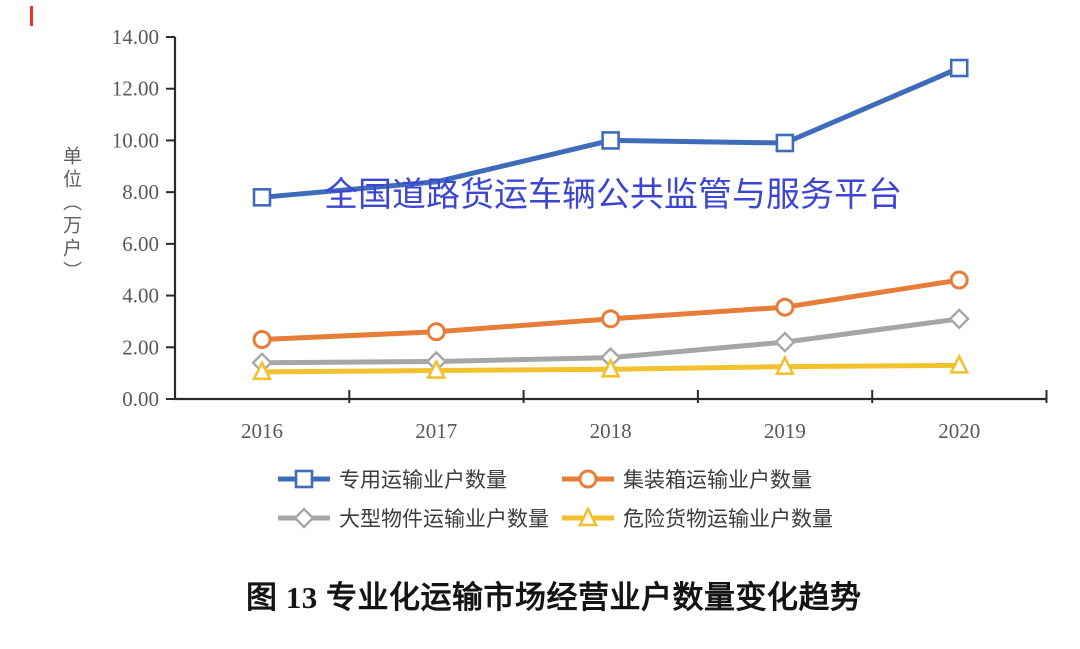 Image resolution: width=1080 pixels, height=649 pixels. What do you see at coordinates (728, 519) in the screenshot?
I see `legend-label: 危险货物运输业户数量` at bounding box center [728, 519].